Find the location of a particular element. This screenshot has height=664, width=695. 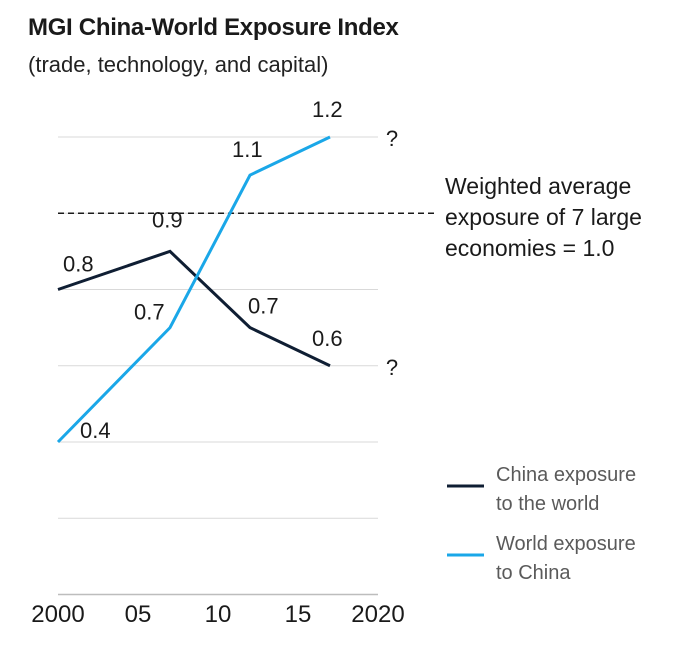

x-tick-label: 15 is located at coordinates (298, 614).